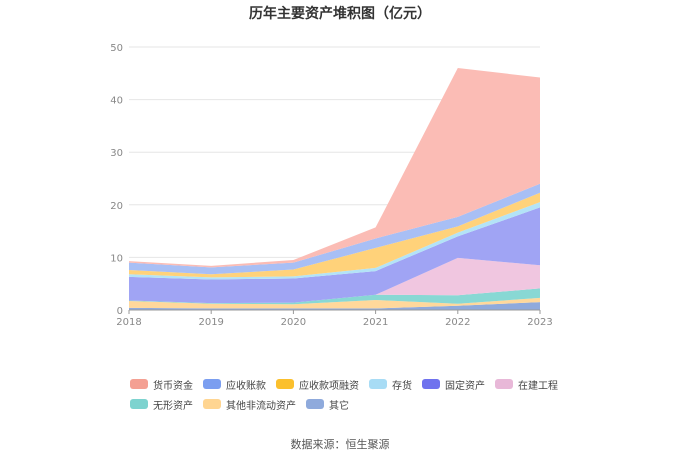  I want to click on legend-item: 其它, so click(327, 405).